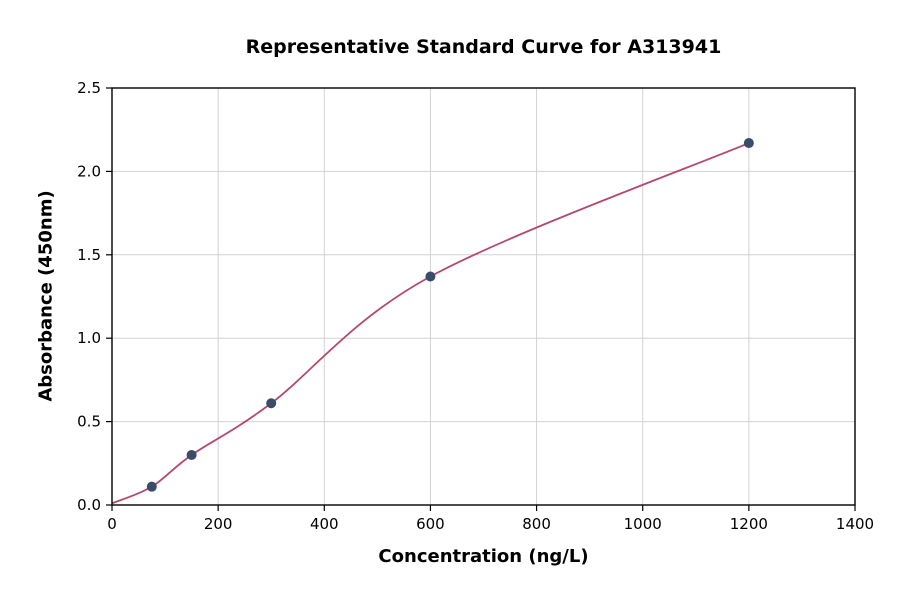 Image resolution: width=900 pixels, height=594 pixels. Describe the element at coordinates (324, 524) in the screenshot. I see `x-tick-label: 400` at that location.